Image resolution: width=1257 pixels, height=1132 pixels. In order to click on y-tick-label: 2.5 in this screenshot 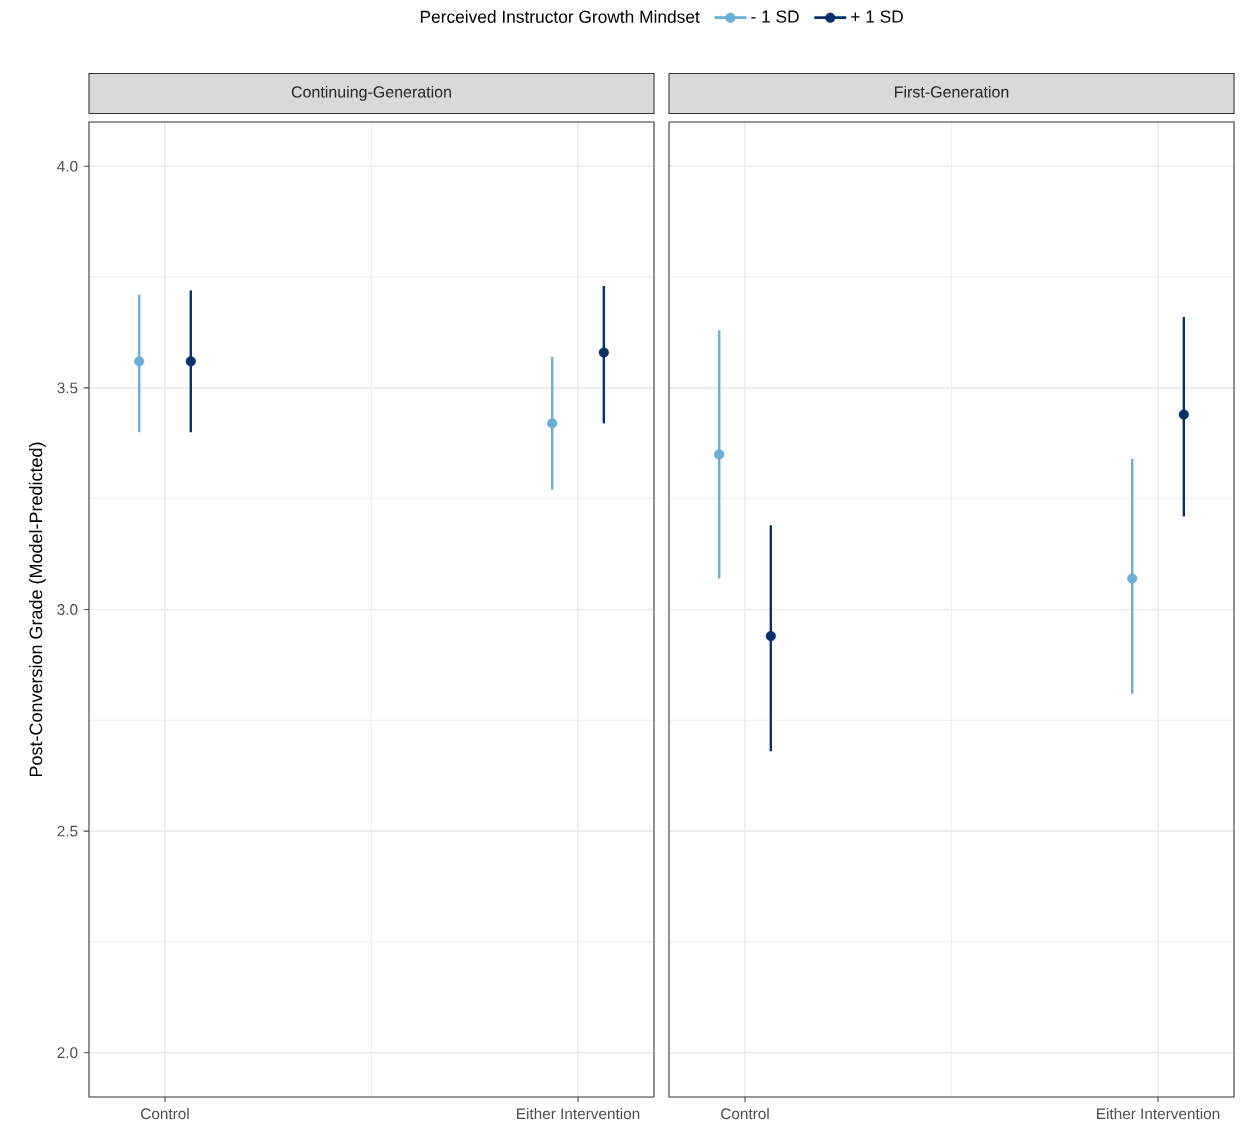, I will do `click(67, 831)`.